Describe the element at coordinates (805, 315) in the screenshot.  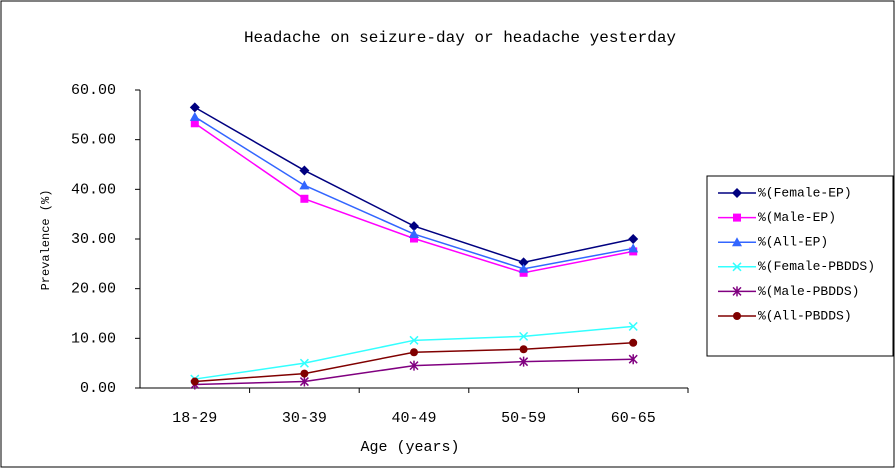
I see `legend-label: %(All-PBDDS)` at that location.